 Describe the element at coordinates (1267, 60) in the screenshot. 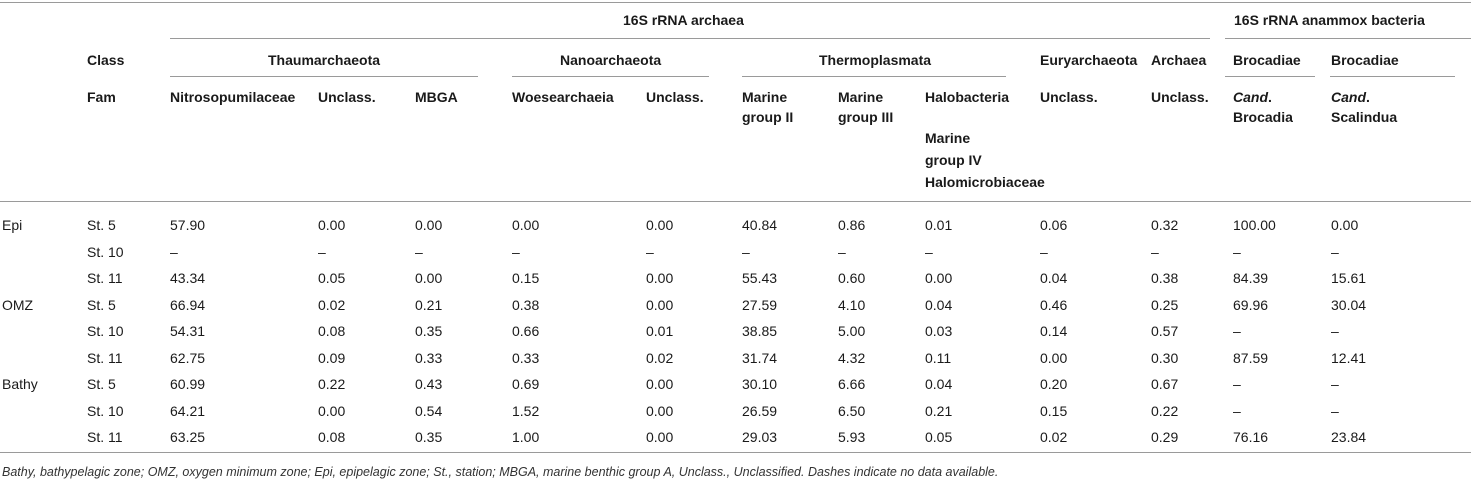

I see `class-brocadiae-1: Brocadiae` at that location.